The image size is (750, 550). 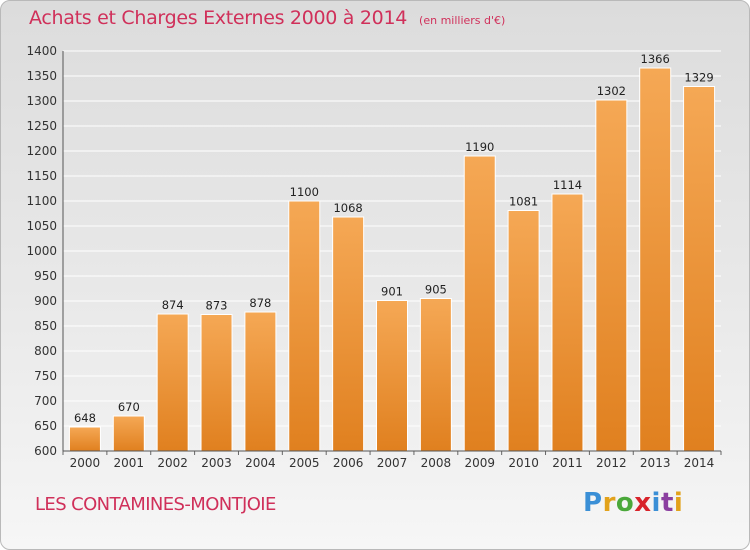 What do you see at coordinates (479, 463) in the screenshot?
I see `x-tick-label: 2009` at bounding box center [479, 463].